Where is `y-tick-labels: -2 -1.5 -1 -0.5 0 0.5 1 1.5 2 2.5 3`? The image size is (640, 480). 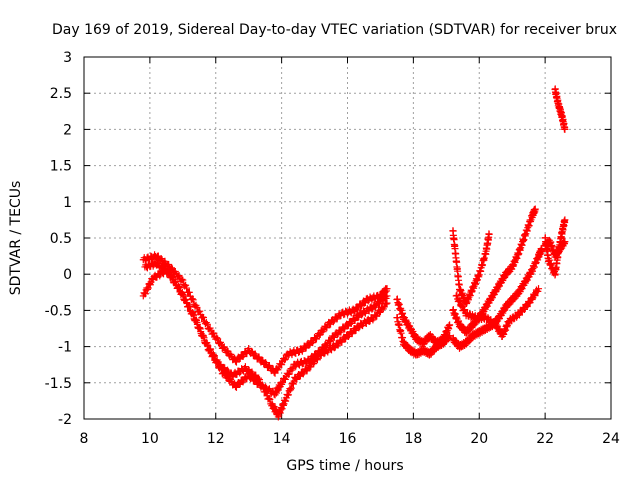
y-tick-labels: -2 -1.5 -1 -0.5 0 0.5 1 1.5 2 2.5 3 is located at coordinates (58, 239).